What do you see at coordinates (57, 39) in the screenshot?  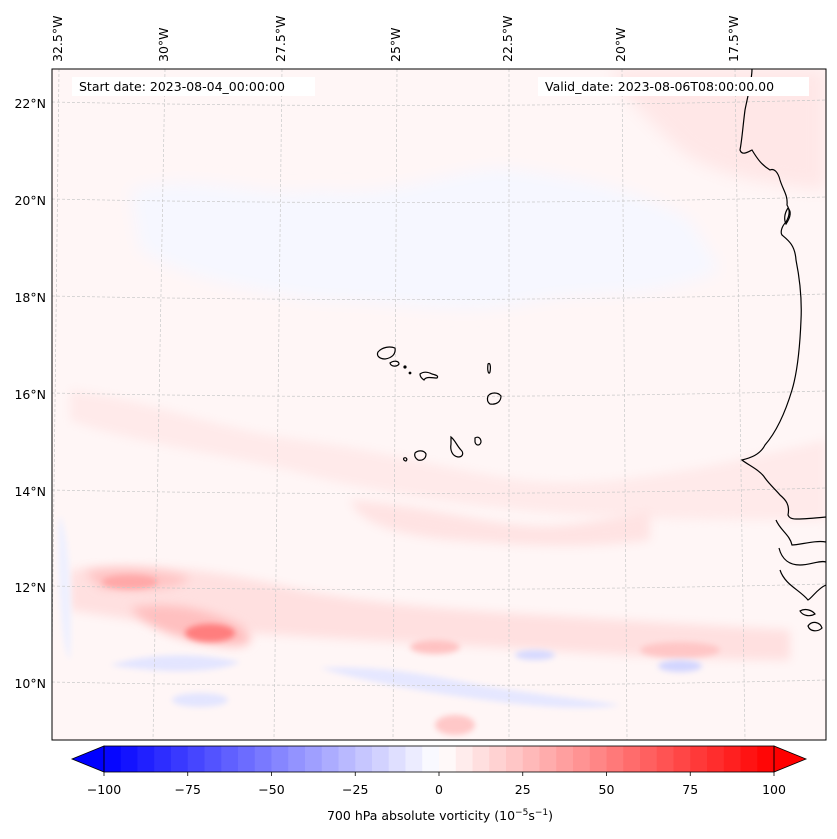 I see `longitude-tick-label: 32.5°W` at bounding box center [57, 39].